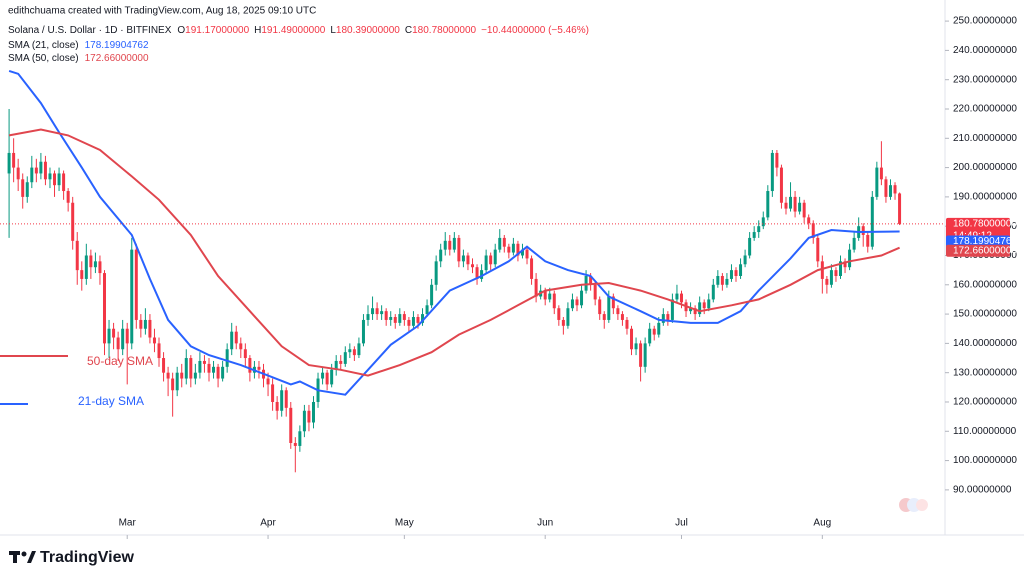 Image resolution: width=1024 pixels, height=586 pixels. Describe the element at coordinates (985, 197) in the screenshot. I see `y-tick-label: 190.00000000` at that location.